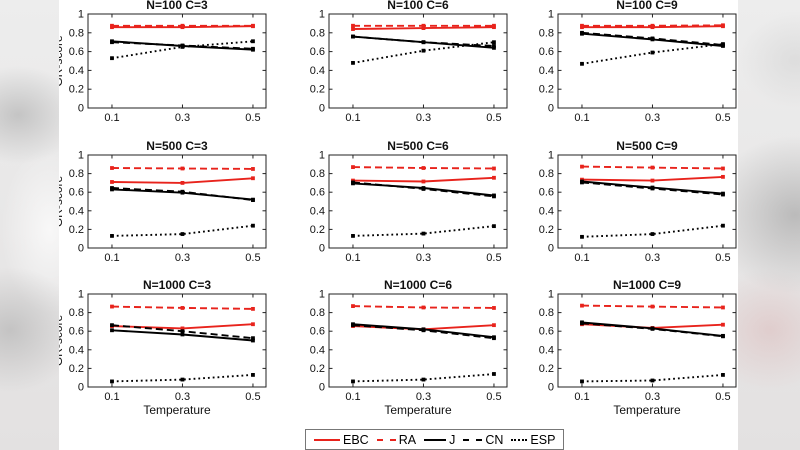 This screenshot has width=800, height=450. I want to click on subplot: N=500 C=9 0 0.2 0.4 0.6 0.8 1 0.1 0.3 0.5, so click(638, 201).